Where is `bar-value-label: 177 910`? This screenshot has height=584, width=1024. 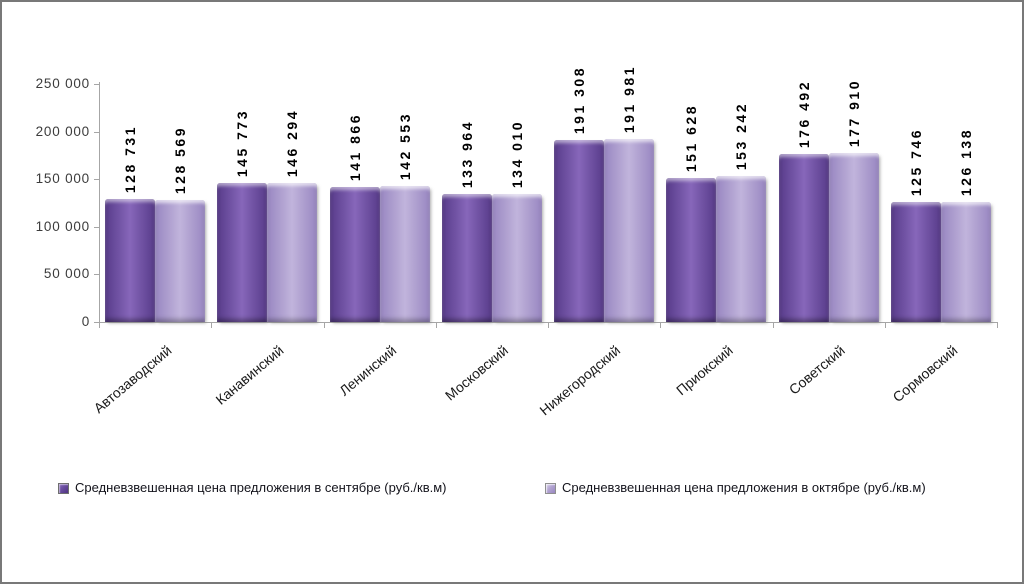
bar-value-label: 177 910 is located at coordinates (854, 113).